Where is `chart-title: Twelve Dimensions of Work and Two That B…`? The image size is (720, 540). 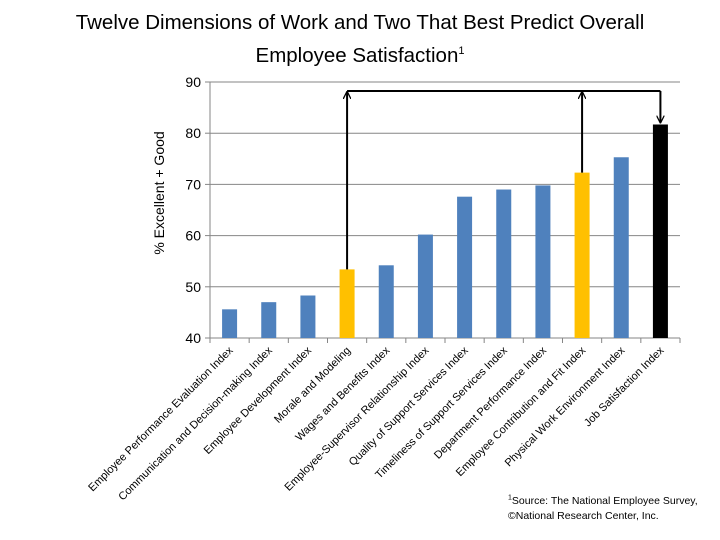 chart-title: Twelve Dimensions of Work and Two That B… is located at coordinates (360, 39).